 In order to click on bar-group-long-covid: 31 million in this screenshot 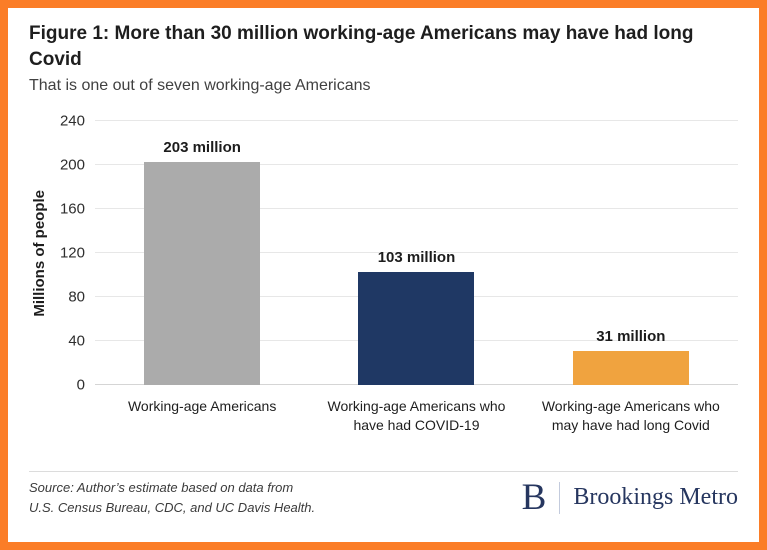, I will do `click(631, 253)`.